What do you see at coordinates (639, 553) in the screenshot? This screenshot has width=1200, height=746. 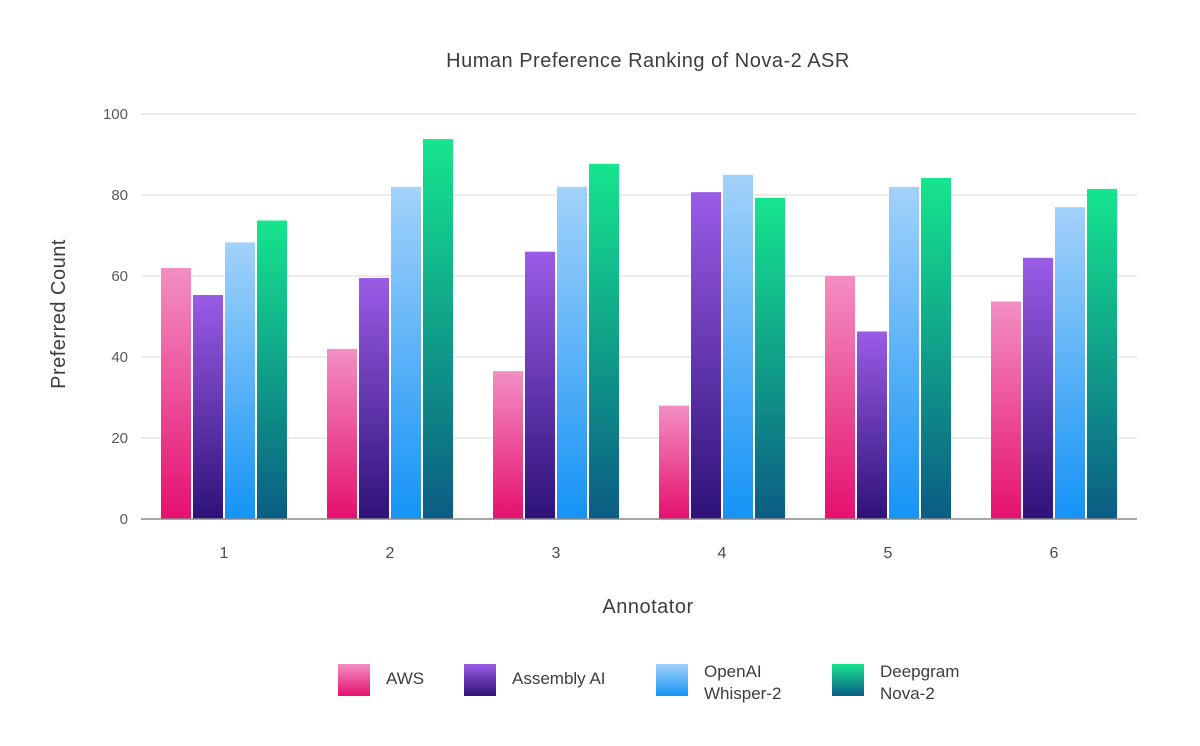 I see `x-axis-ticks: 1 2 3 4 5 6` at bounding box center [639, 553].